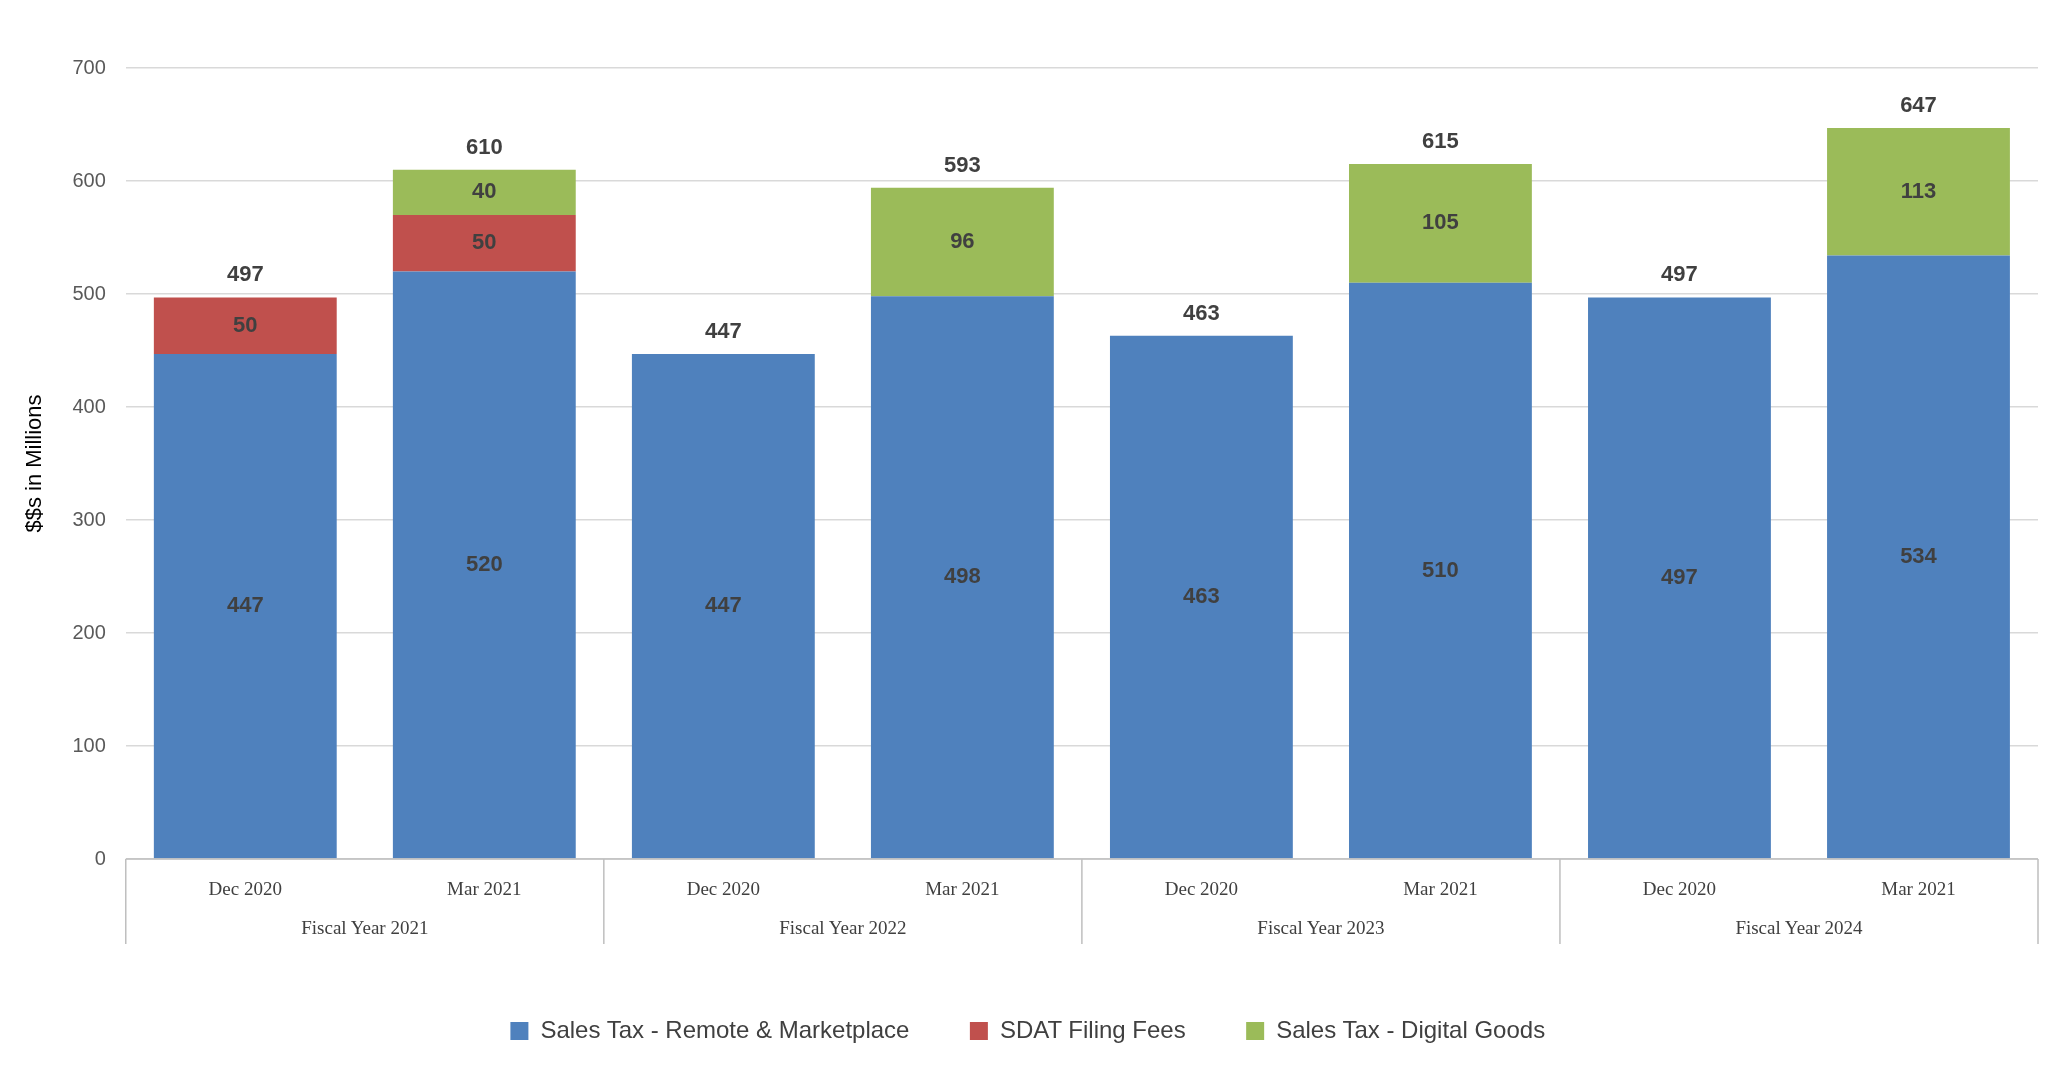 This screenshot has height=1075, width=2066. Describe the element at coordinates (1321, 927) in the screenshot. I see `text: Fiscal Year 2023` at that location.